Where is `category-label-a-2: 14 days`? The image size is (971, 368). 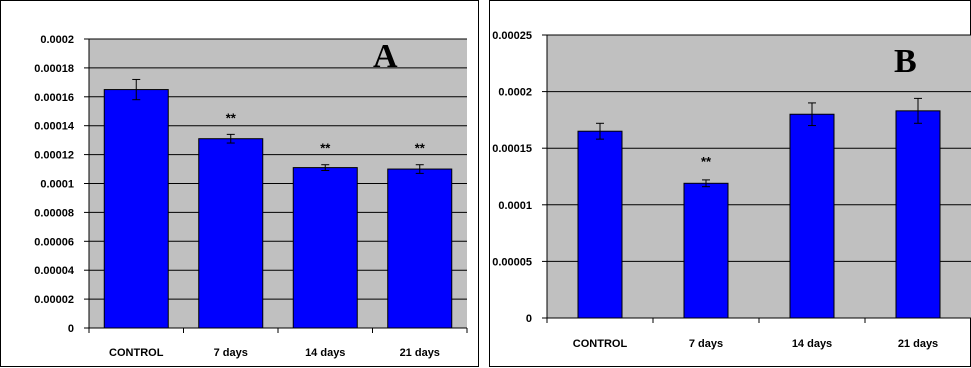 category-label-a-2: 14 days is located at coordinates (325, 353).